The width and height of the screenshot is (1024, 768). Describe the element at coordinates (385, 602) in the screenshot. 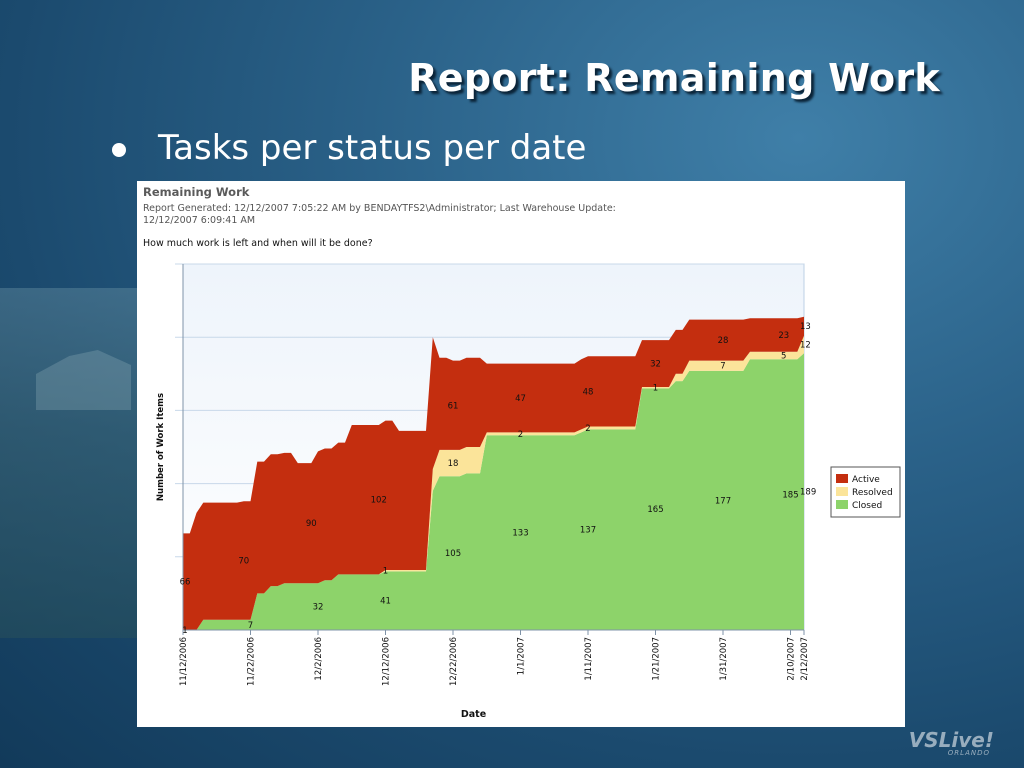

I see `data-label-closed: 41` at that location.